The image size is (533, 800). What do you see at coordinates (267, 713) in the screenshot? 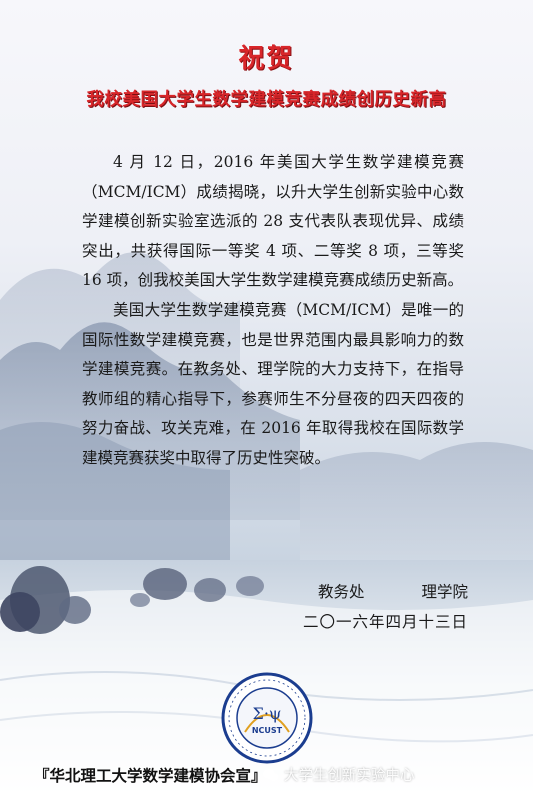
I see `logo-symbol: Σ·ψ` at bounding box center [267, 713].